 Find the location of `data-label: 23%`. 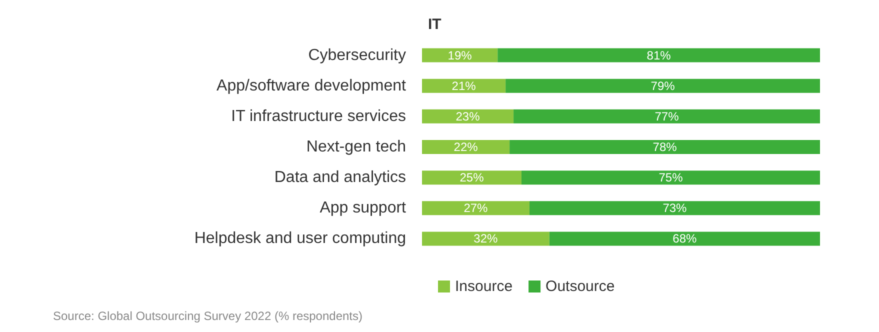

data-label: 23% is located at coordinates (468, 116).